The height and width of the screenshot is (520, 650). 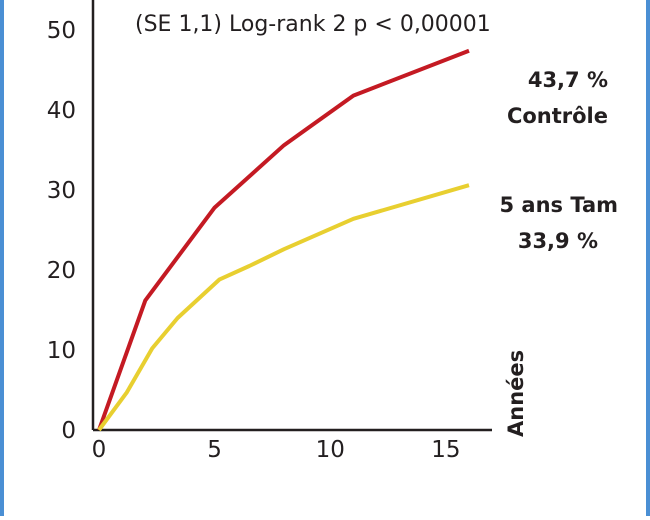 I want to click on x-tick-10: 10, so click(x=330, y=450).